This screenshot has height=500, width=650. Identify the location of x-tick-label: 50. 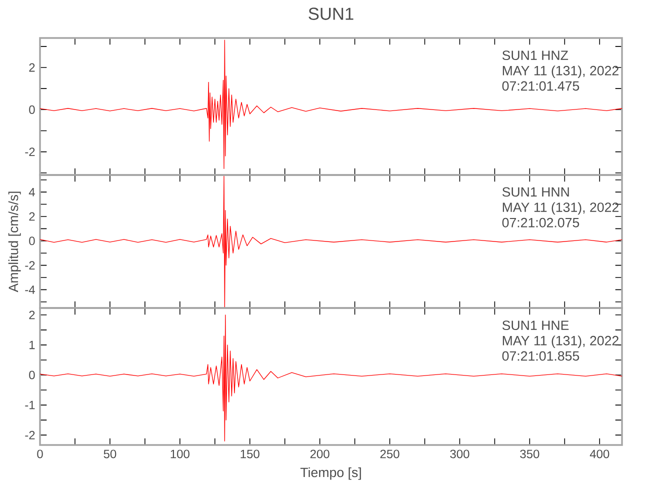
(110, 454).